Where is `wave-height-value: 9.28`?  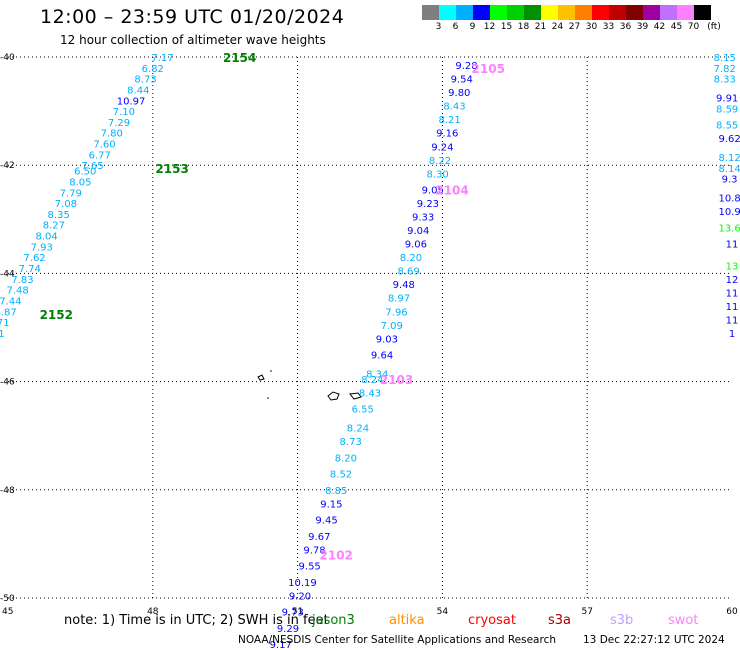
wave-height-value: 9.28 is located at coordinates (466, 66).